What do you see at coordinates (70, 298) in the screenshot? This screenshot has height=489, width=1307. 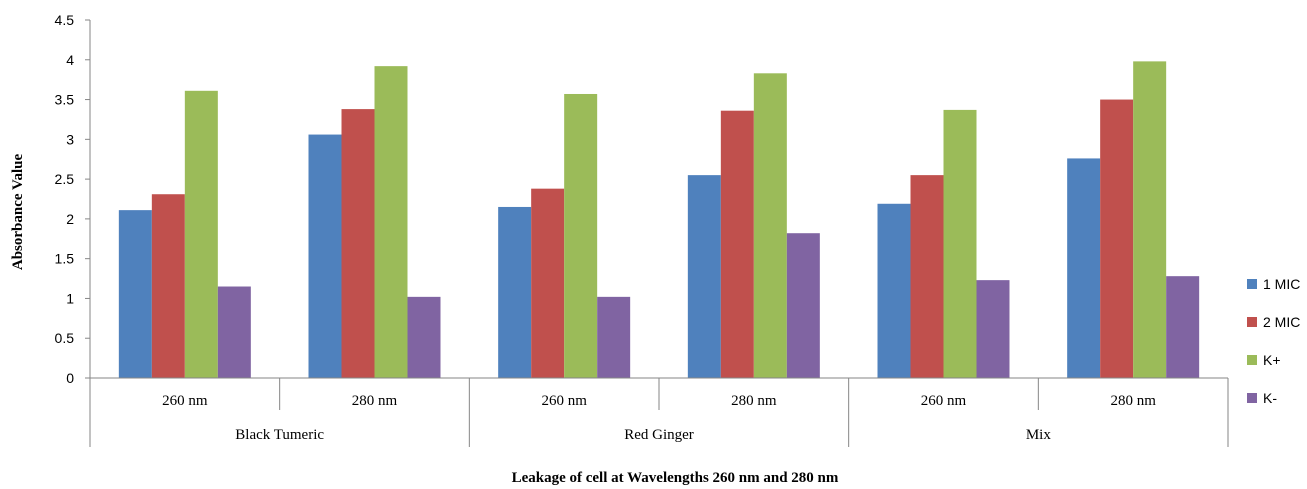 I see `y-tick-label: 1` at bounding box center [70, 298].